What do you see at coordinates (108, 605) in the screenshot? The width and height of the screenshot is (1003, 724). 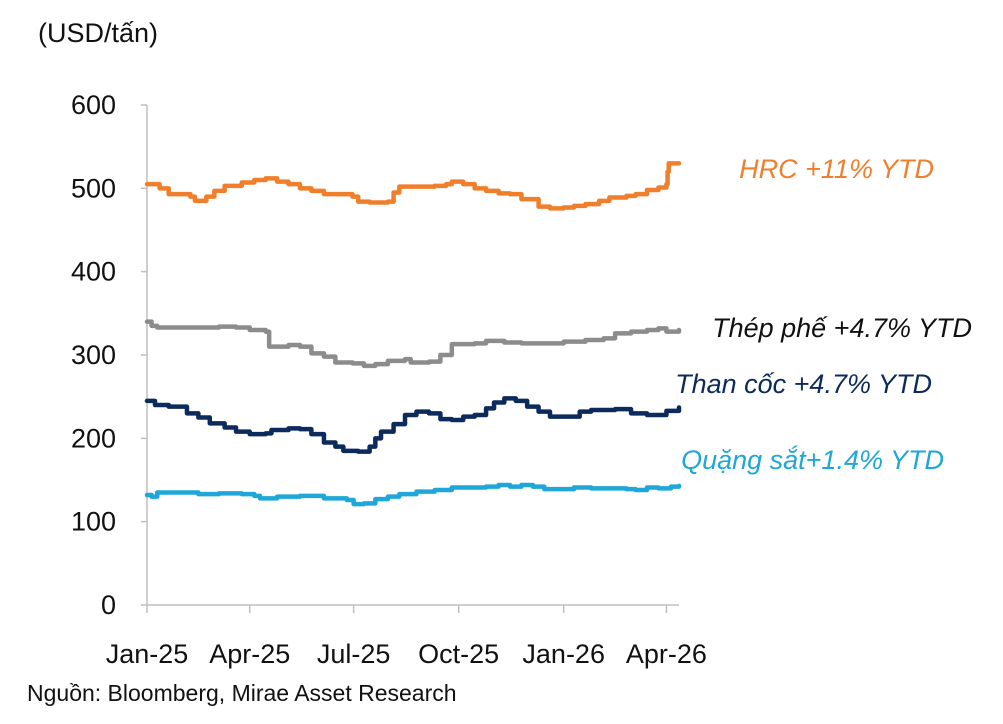 I see `y-tick-label: 0` at bounding box center [108, 605].